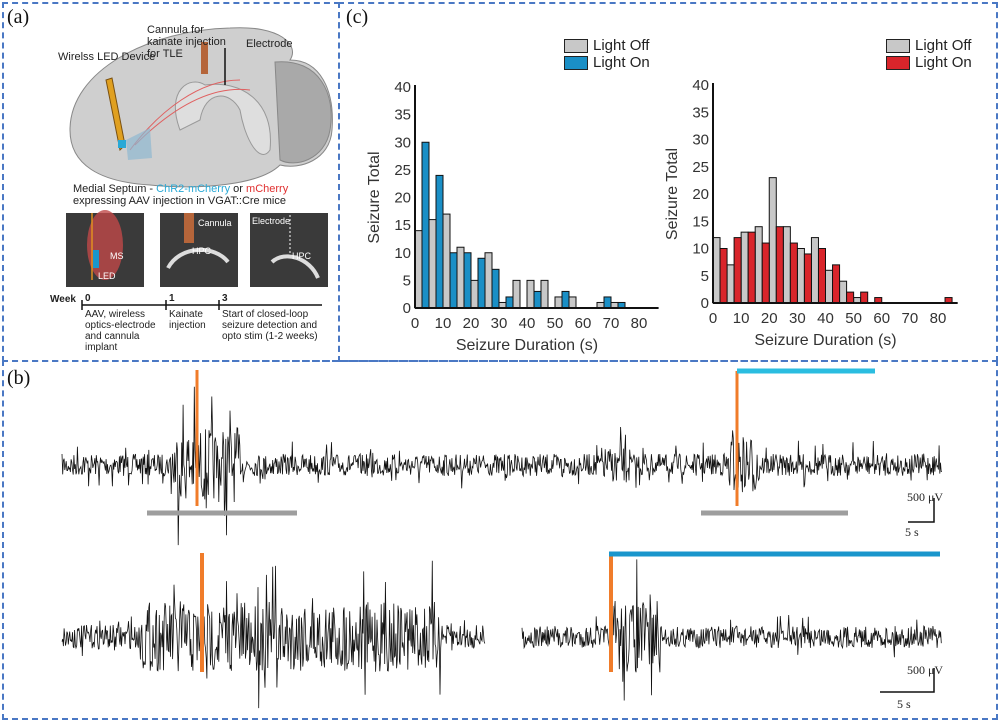 The image size is (1000, 722). I want to click on scale-time-bottom: 5 s, so click(904, 704).